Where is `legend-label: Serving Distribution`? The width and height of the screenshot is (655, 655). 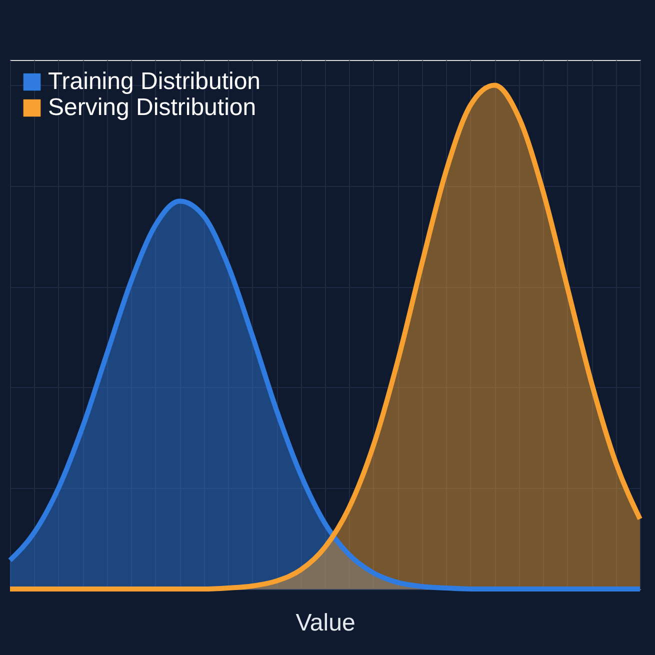
legend-label: Serving Distribution is located at coordinates (152, 107).